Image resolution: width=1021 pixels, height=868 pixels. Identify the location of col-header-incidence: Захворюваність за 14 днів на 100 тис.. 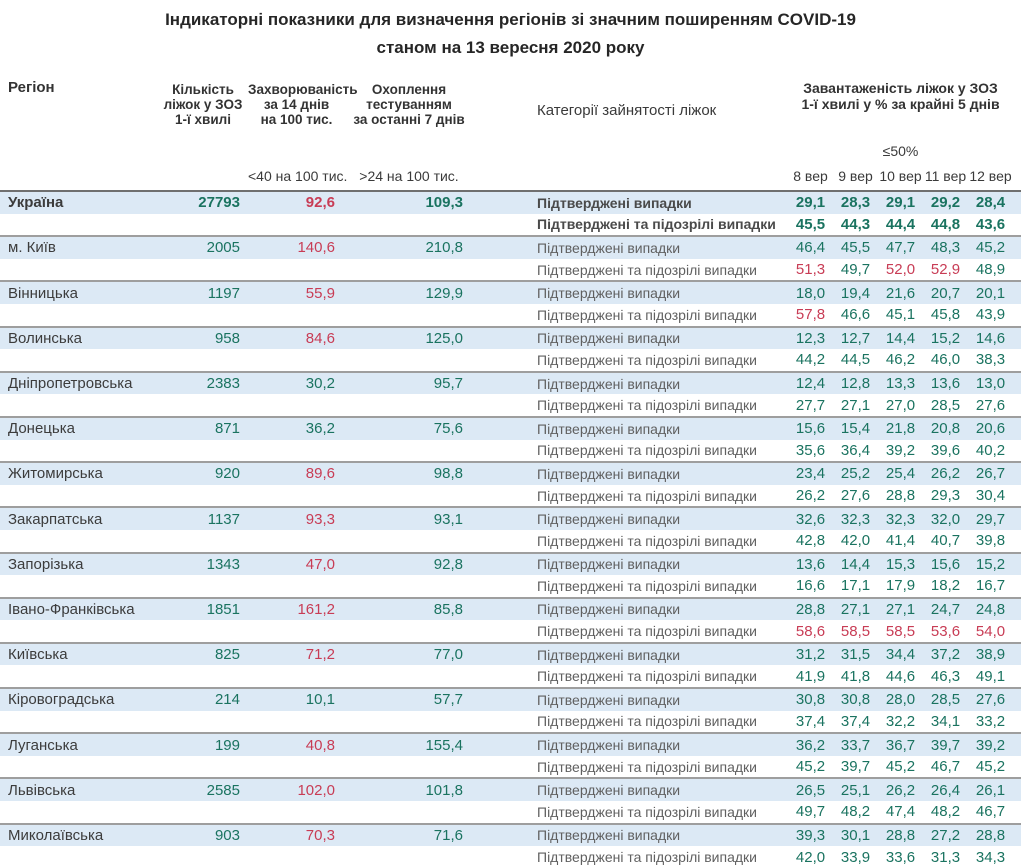
(303, 104).